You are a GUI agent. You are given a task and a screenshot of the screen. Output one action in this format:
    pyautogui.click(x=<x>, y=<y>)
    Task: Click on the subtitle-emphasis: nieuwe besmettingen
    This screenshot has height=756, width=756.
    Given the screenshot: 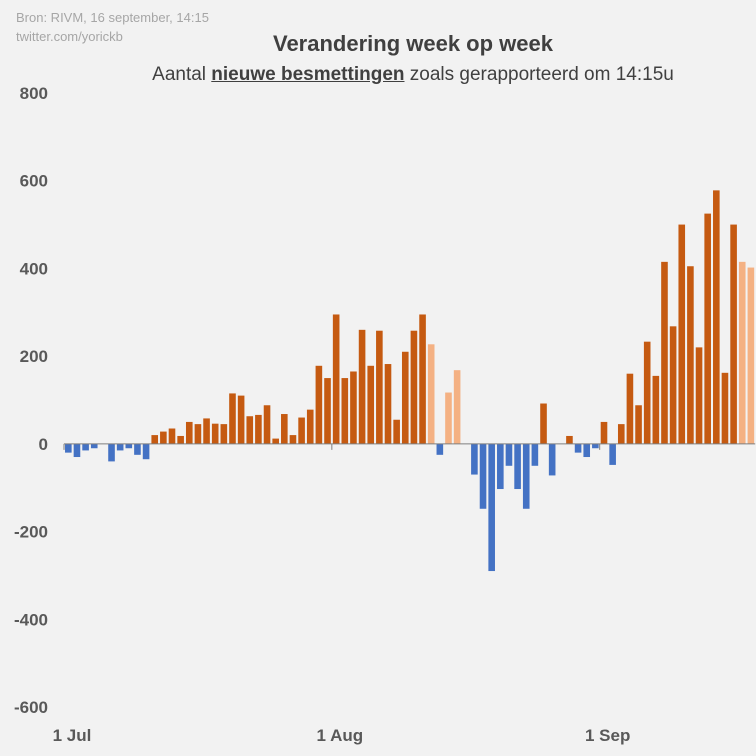 What is the action you would take?
    pyautogui.click(x=308, y=74)
    